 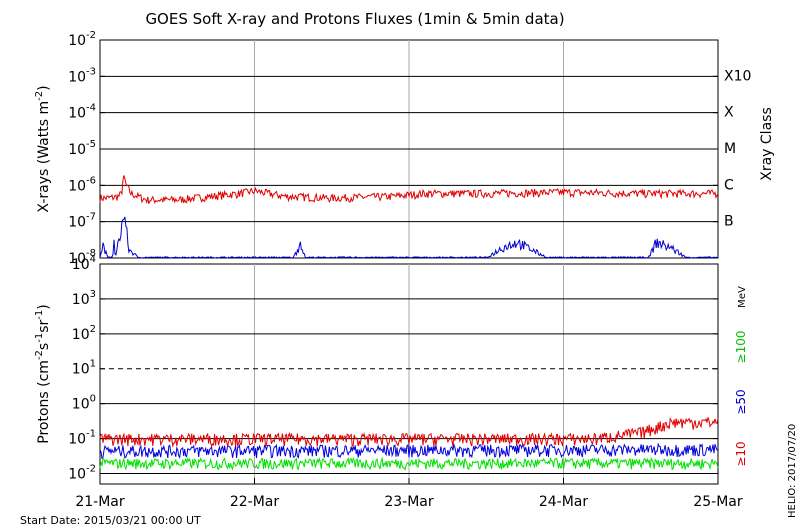 I want to click on y-tick-label: 10², so click(x=84, y=333).